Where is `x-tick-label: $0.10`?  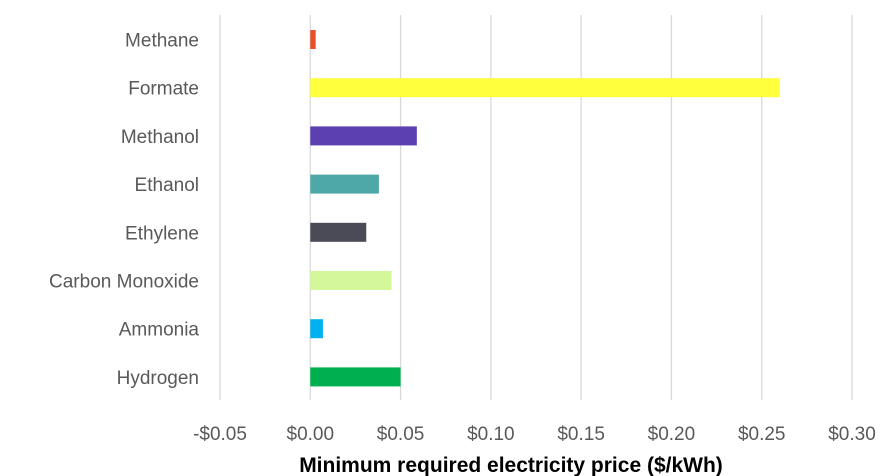
x-tick-label: $0.10 is located at coordinates (491, 434).